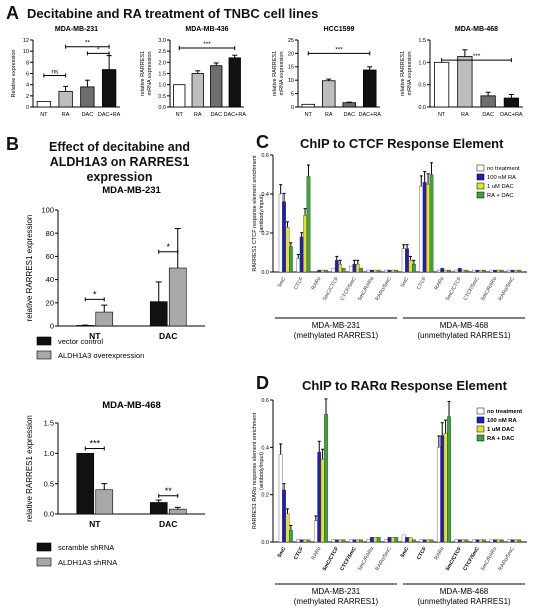 The width and height of the screenshot is (544, 616). Describe the element at coordinates (291, 54) in the screenshot. I see `y-tick-label: 20` at that location.